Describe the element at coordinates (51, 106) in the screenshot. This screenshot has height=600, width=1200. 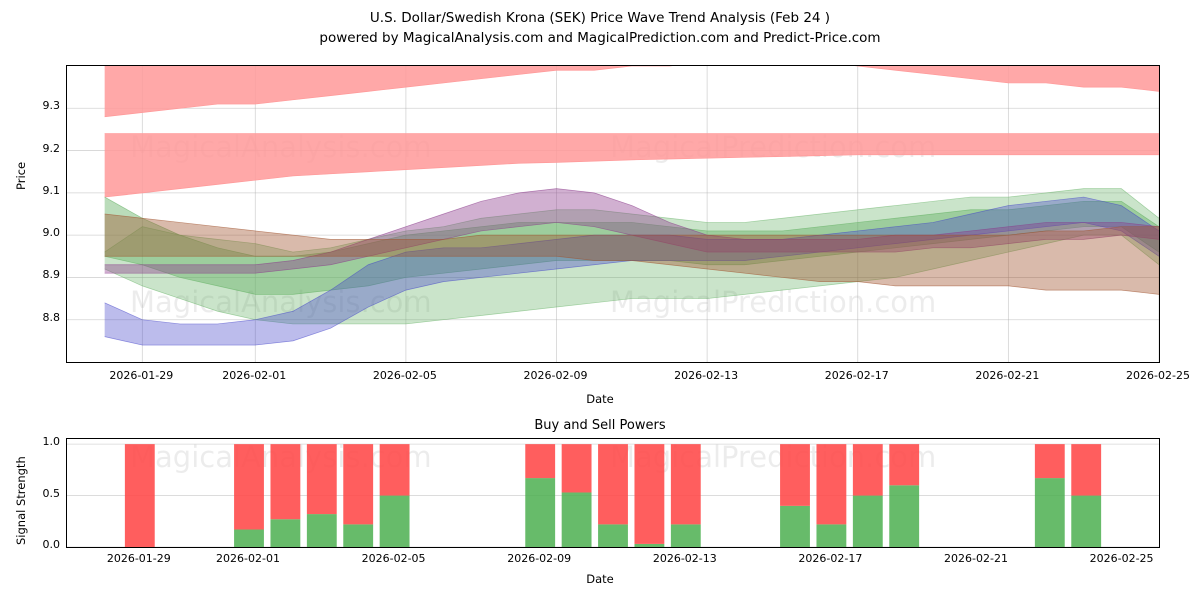
I see `price-ytick-label: 9.3` at that location.